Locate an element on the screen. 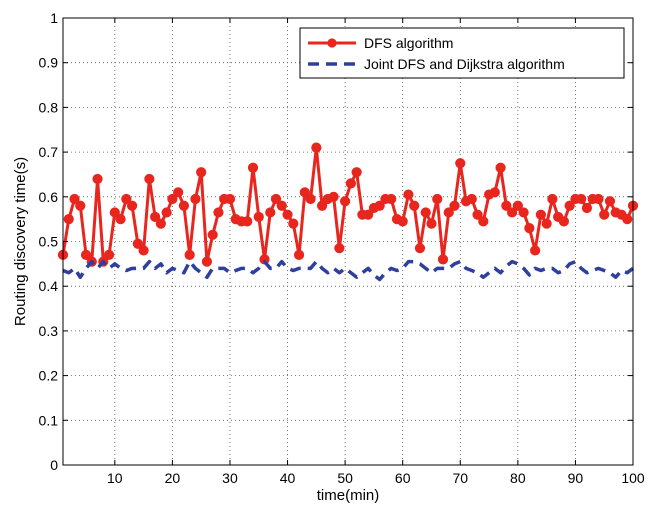 The height and width of the screenshot is (509, 657). legend-label-joint: Joint DFS and Dijkstra algorithm is located at coordinates (464, 64).